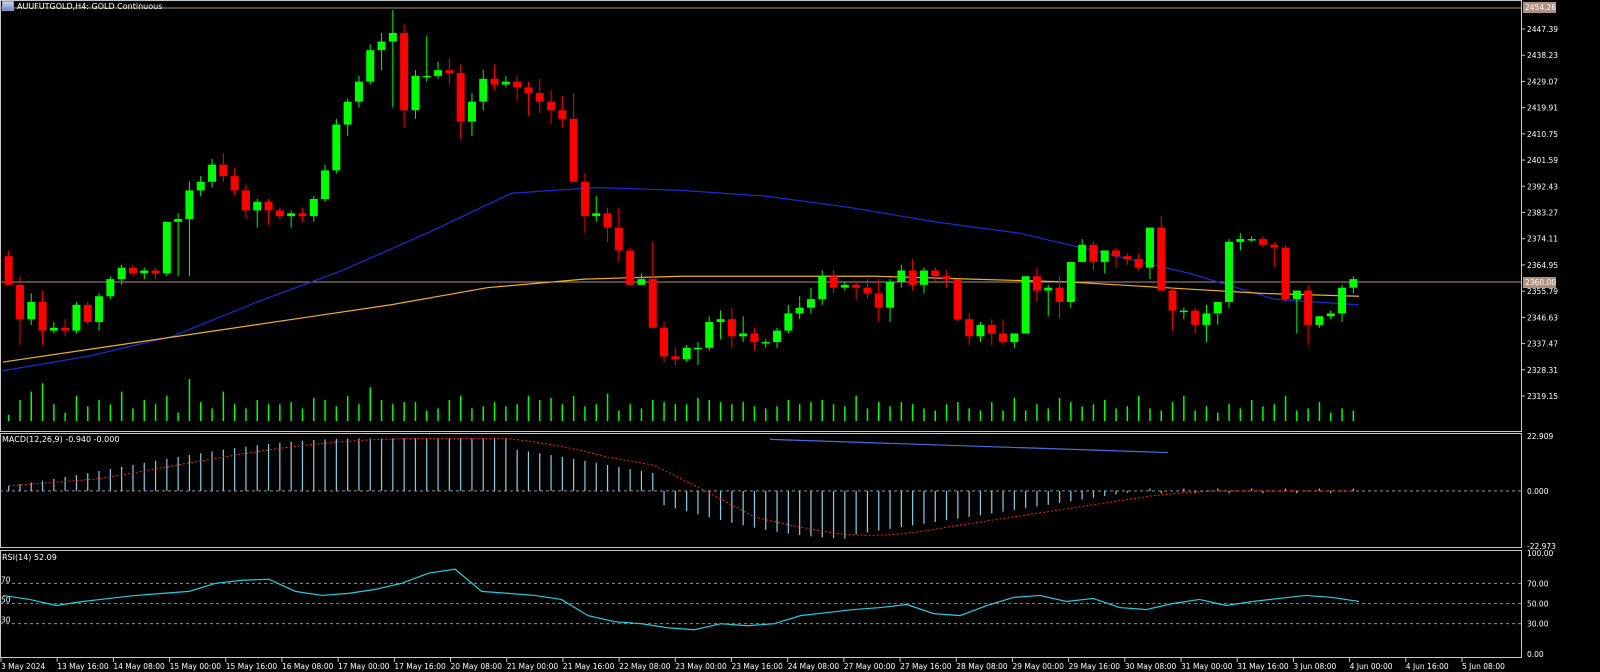 The height and width of the screenshot is (672, 1600). I want to click on time-axis-label: 15 May 16:00, so click(252, 666).